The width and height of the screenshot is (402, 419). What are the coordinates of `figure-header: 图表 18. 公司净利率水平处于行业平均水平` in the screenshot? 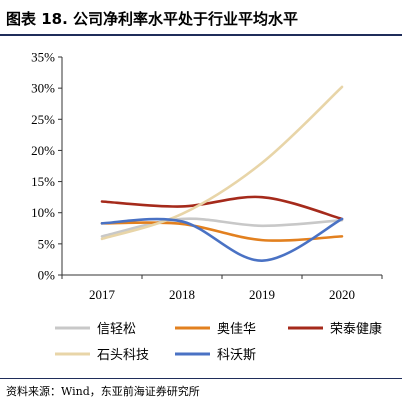 It's located at (201, 21).